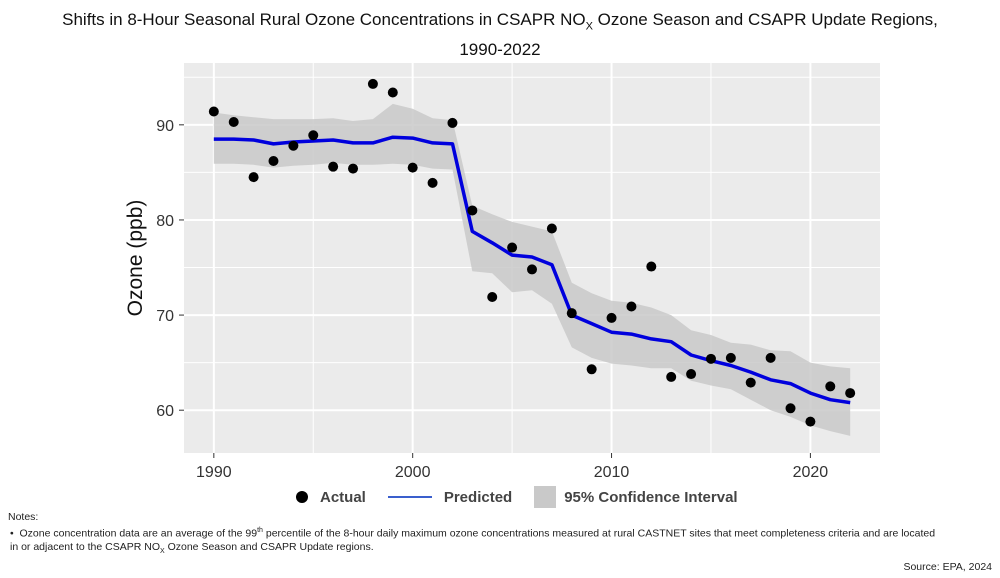  Describe the element at coordinates (651, 497) in the screenshot. I see `legend-ci-label: 95% Confidence Interval` at that location.